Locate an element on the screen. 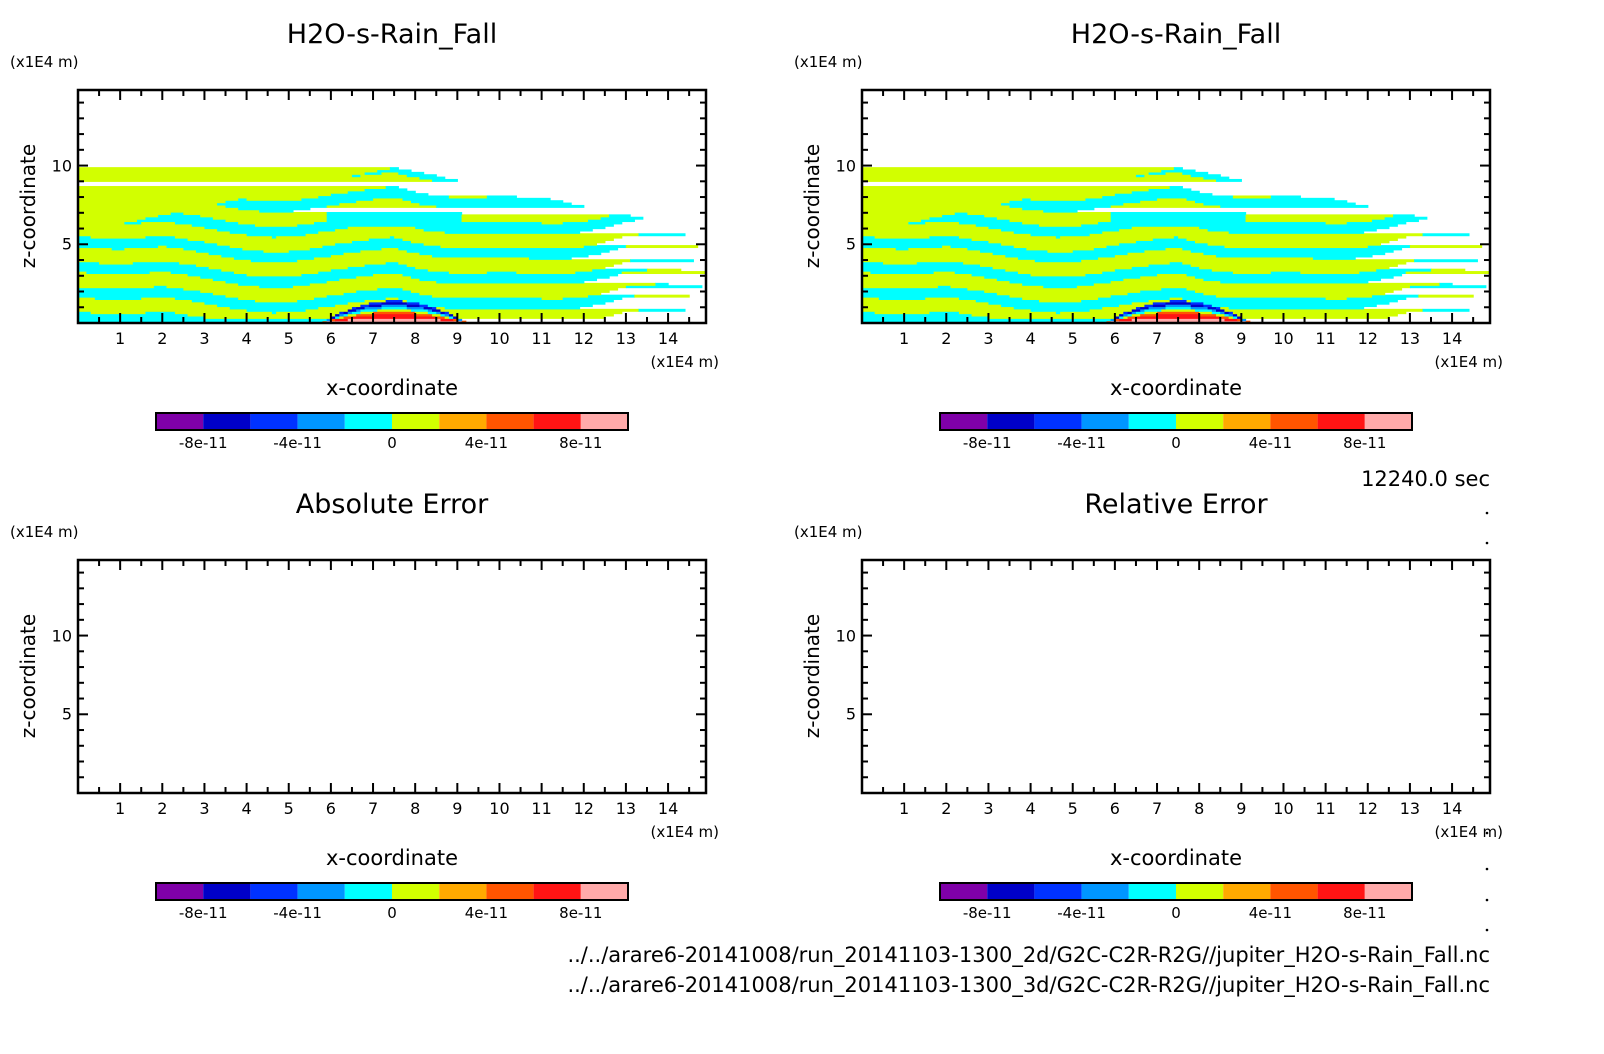  x-tick-label: 4 is located at coordinates (1030, 338).